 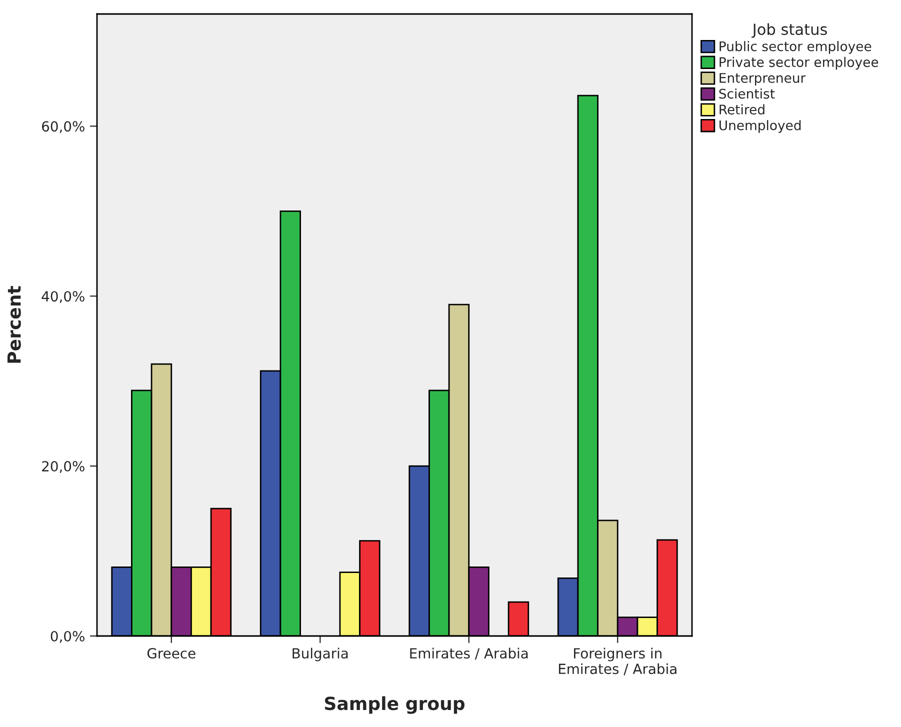 I want to click on x-tick-label: Greece, so click(x=171, y=653).